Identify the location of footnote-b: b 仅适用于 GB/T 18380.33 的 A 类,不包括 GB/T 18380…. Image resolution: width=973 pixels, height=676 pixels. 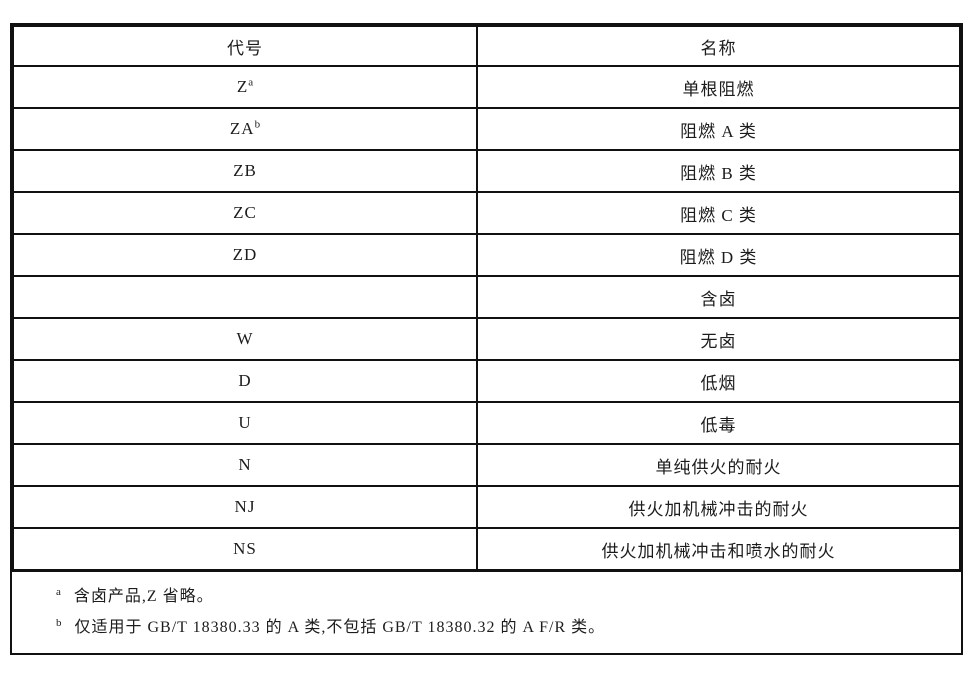
(499, 627).